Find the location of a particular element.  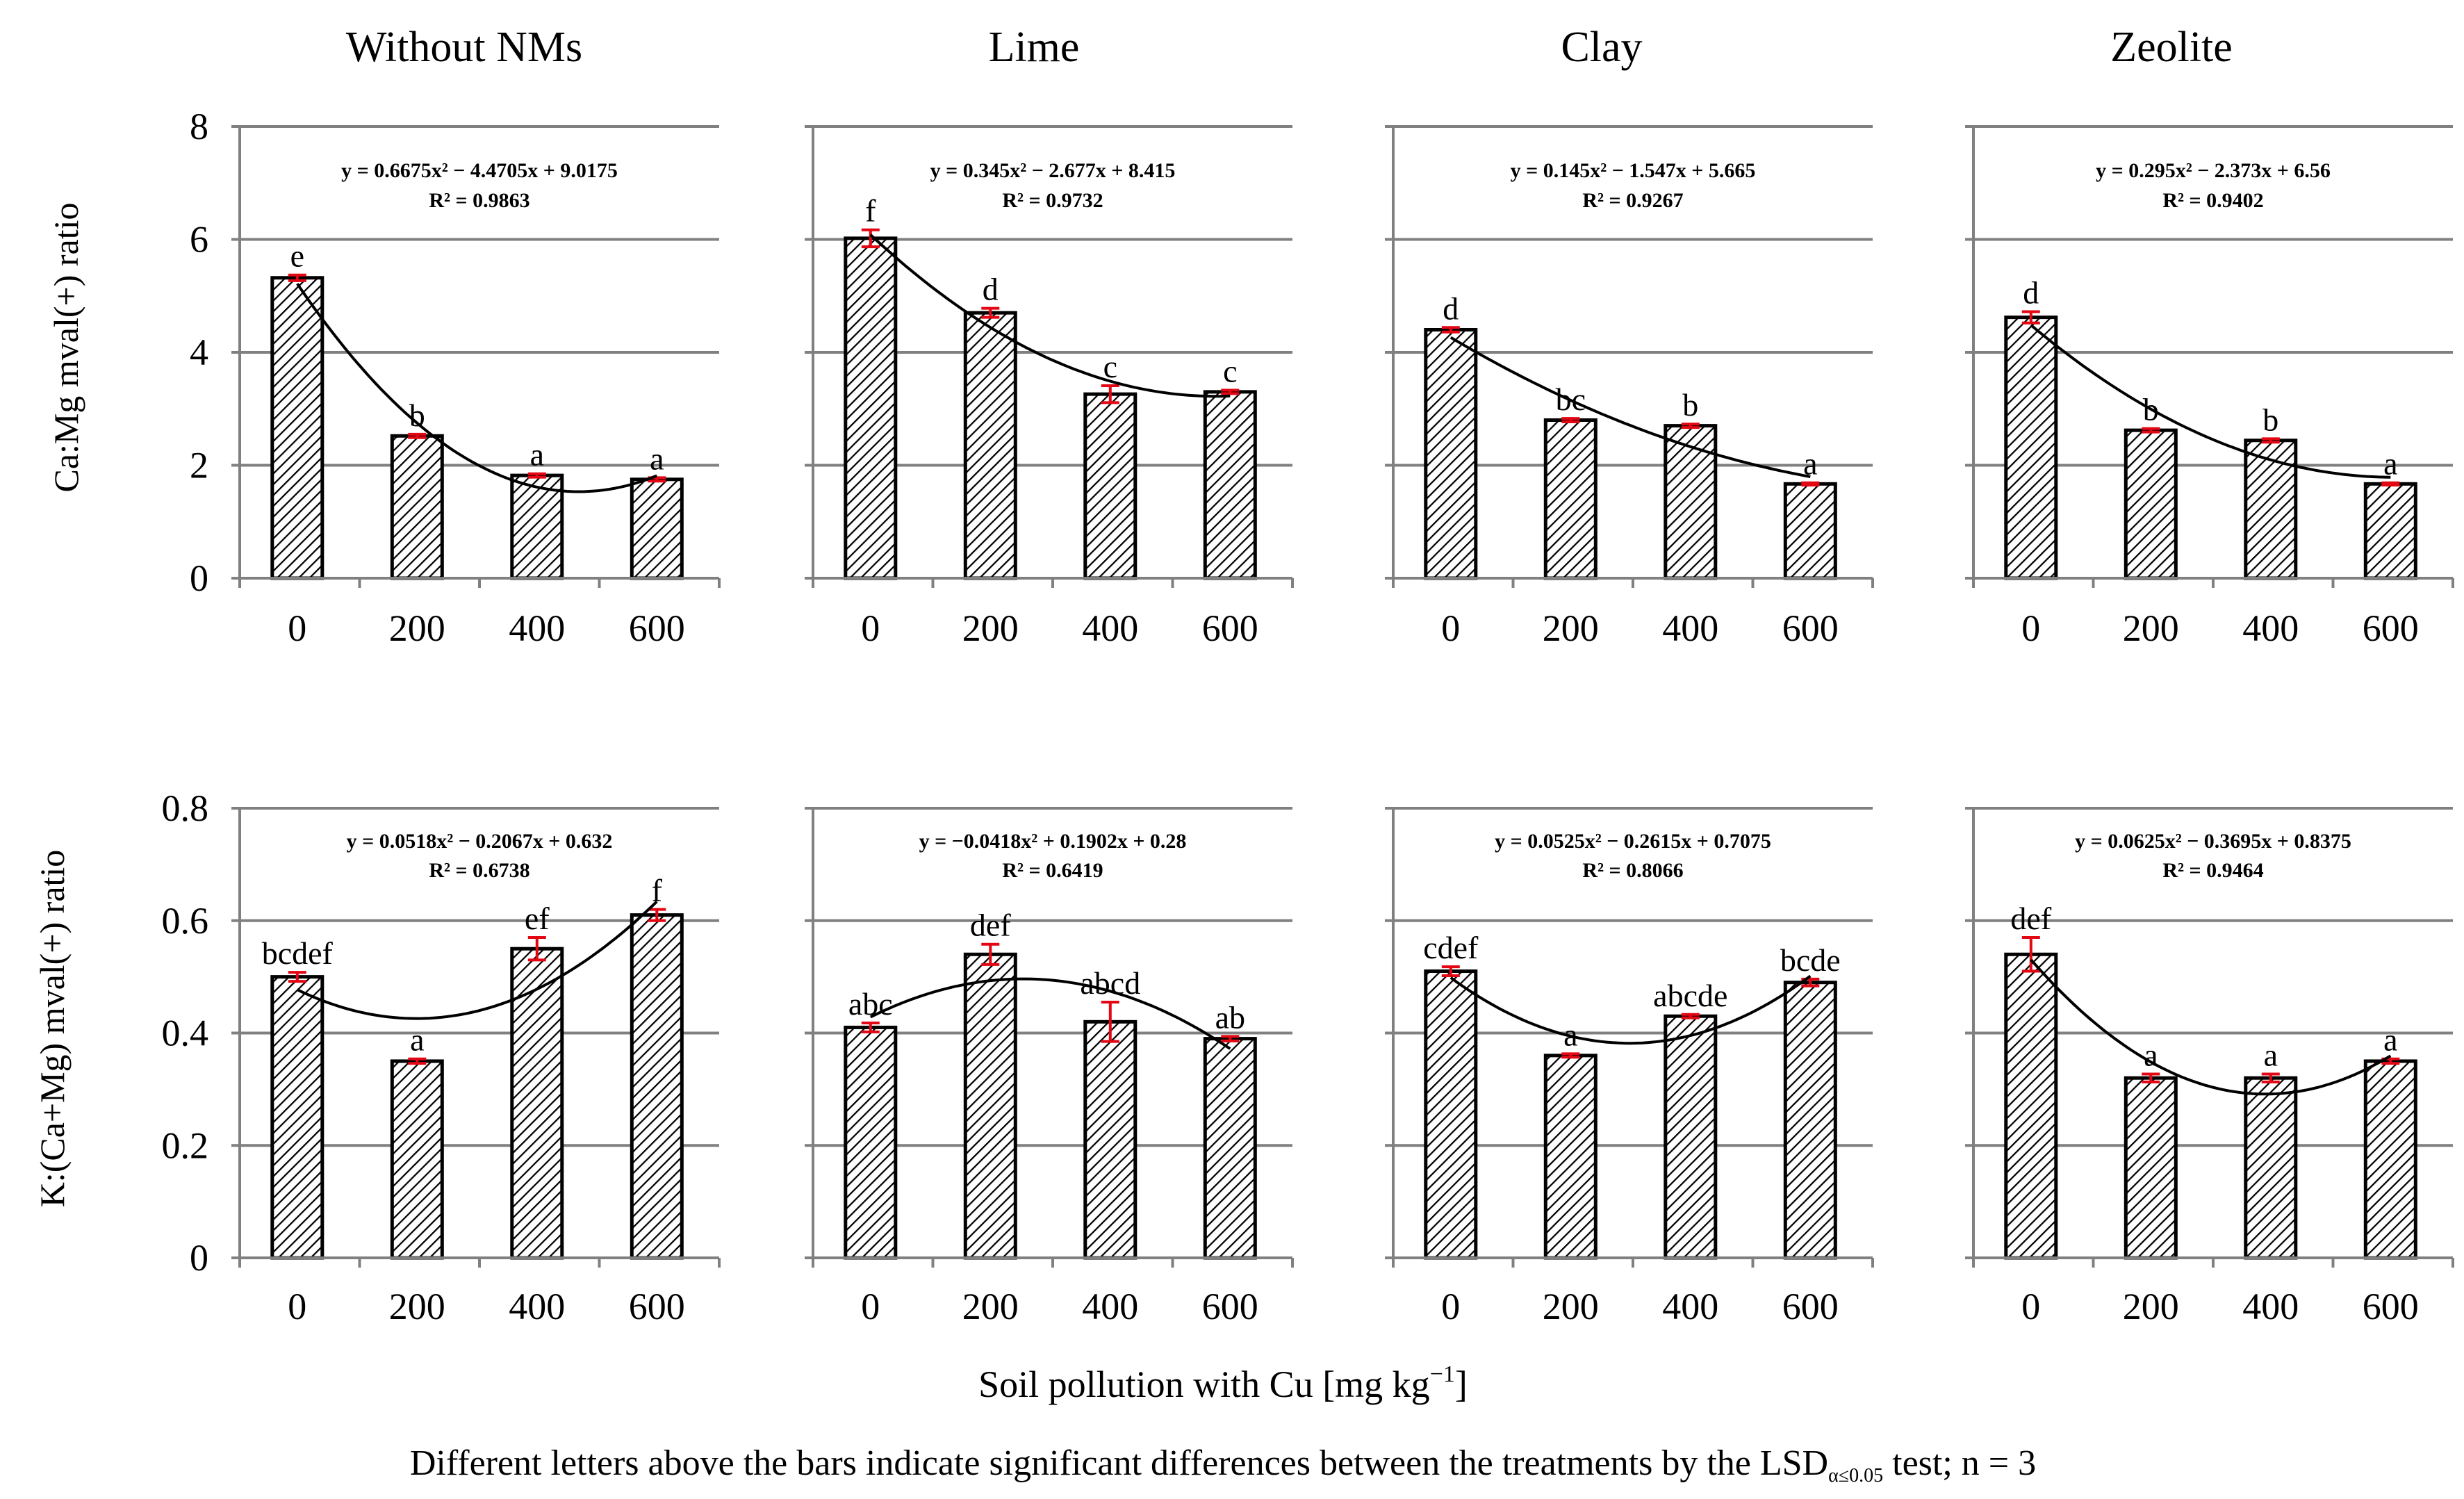

trend-r-squared: R² = 0.8066 is located at coordinates (1633, 871).